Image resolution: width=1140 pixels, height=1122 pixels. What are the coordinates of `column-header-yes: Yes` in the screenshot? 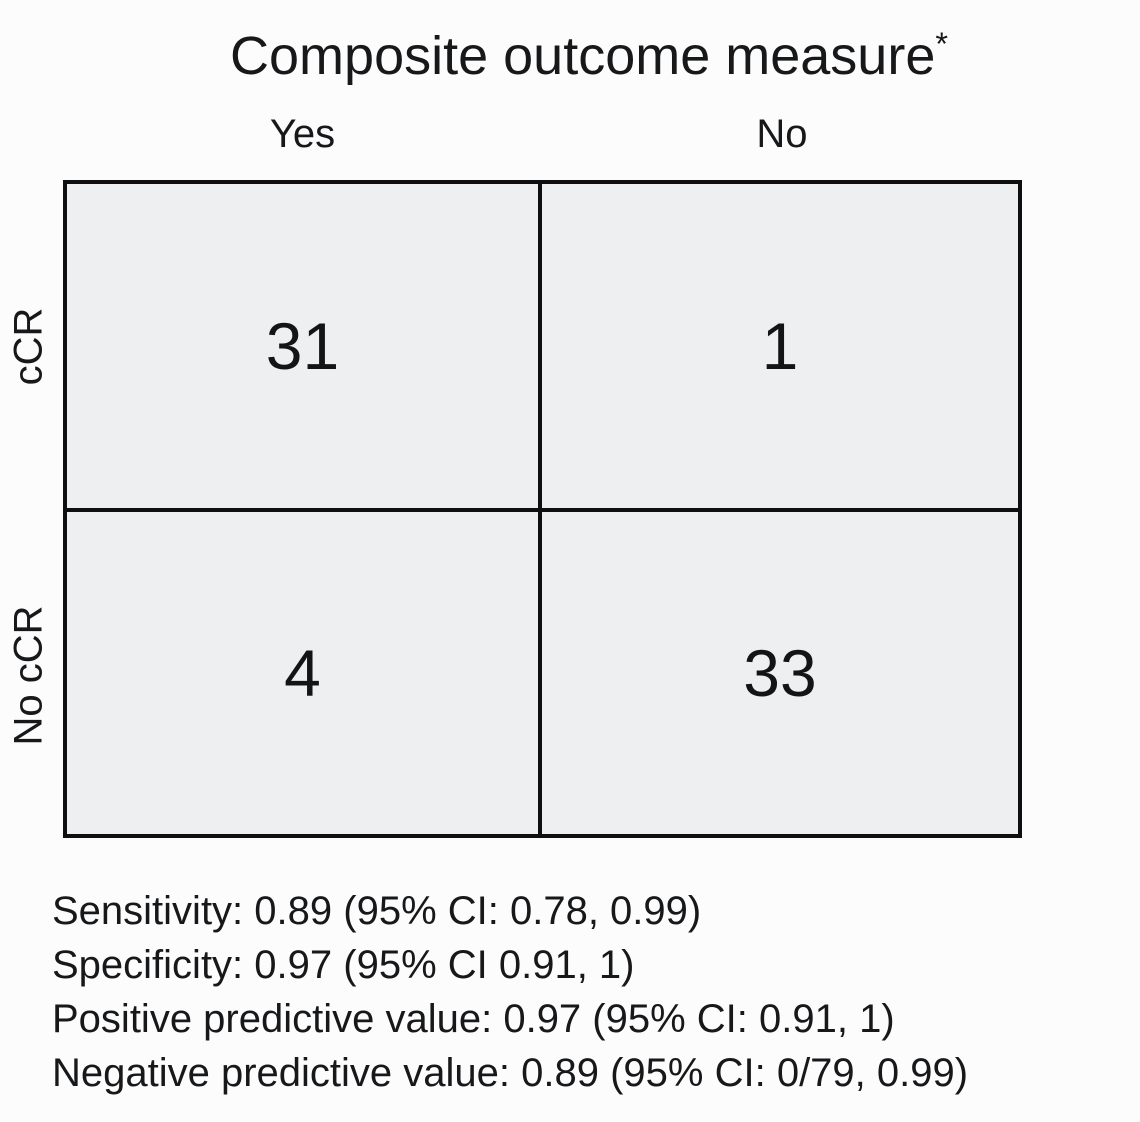 It's located at (302, 134).